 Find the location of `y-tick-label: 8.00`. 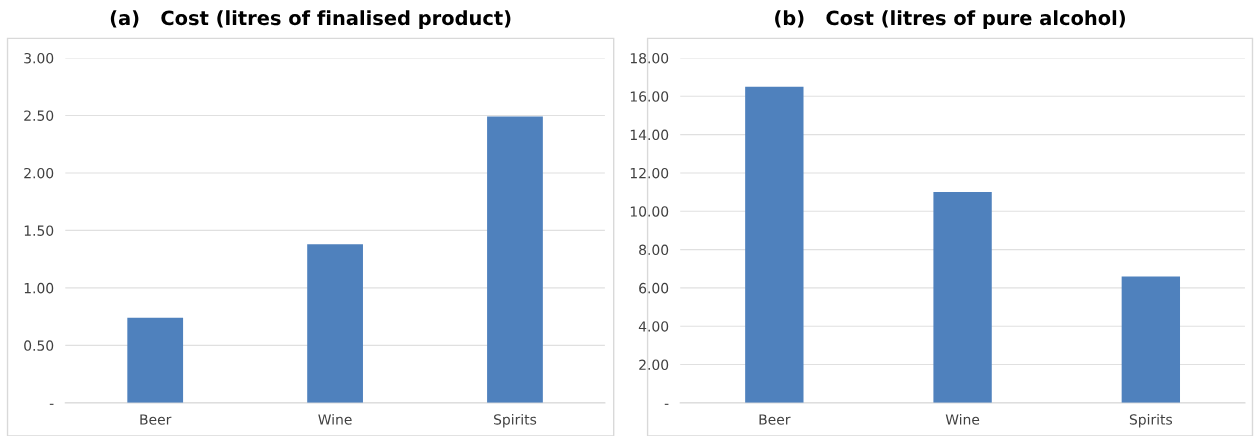

y-tick-label: 8.00 is located at coordinates (654, 250).